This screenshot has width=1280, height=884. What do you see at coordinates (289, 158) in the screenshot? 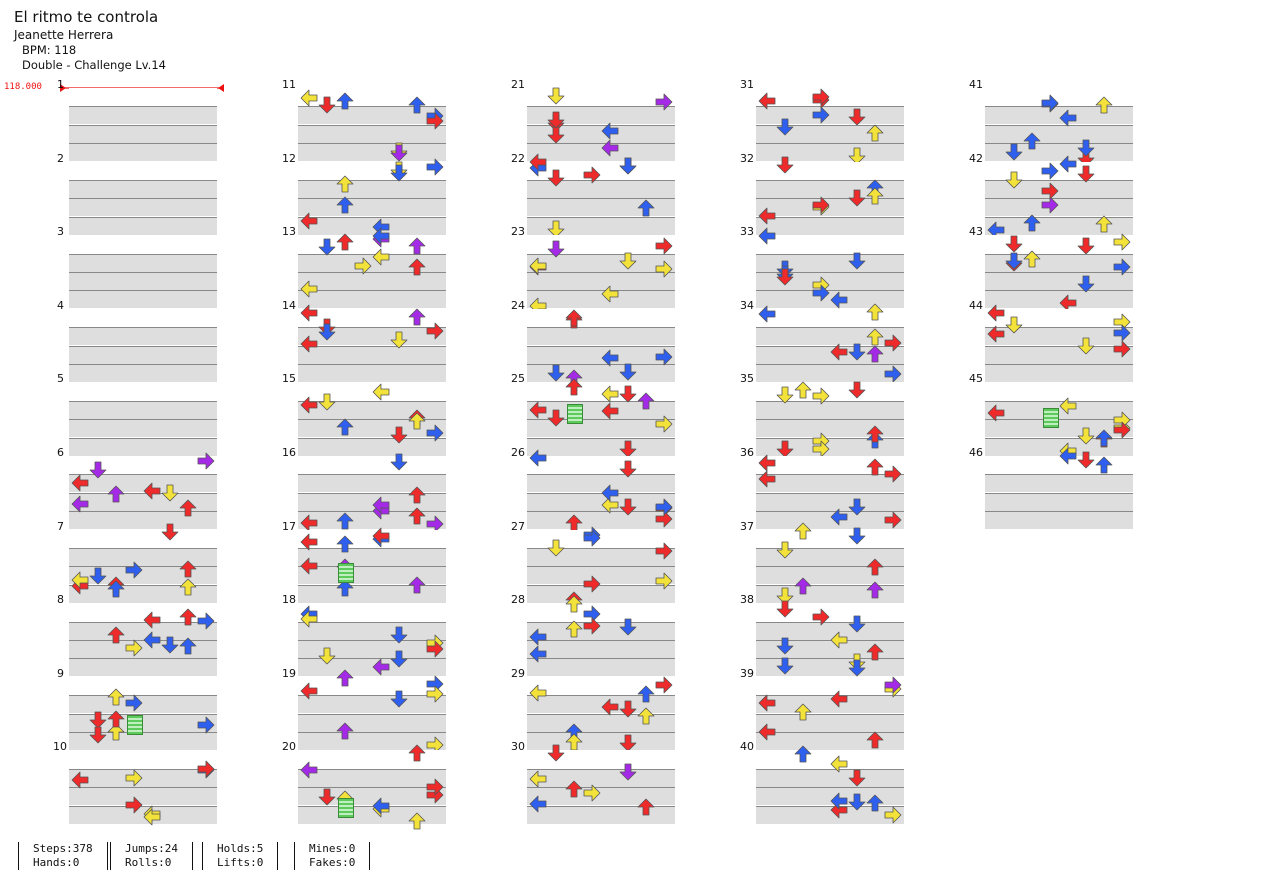
I see `measure-number: 12` at bounding box center [289, 158].